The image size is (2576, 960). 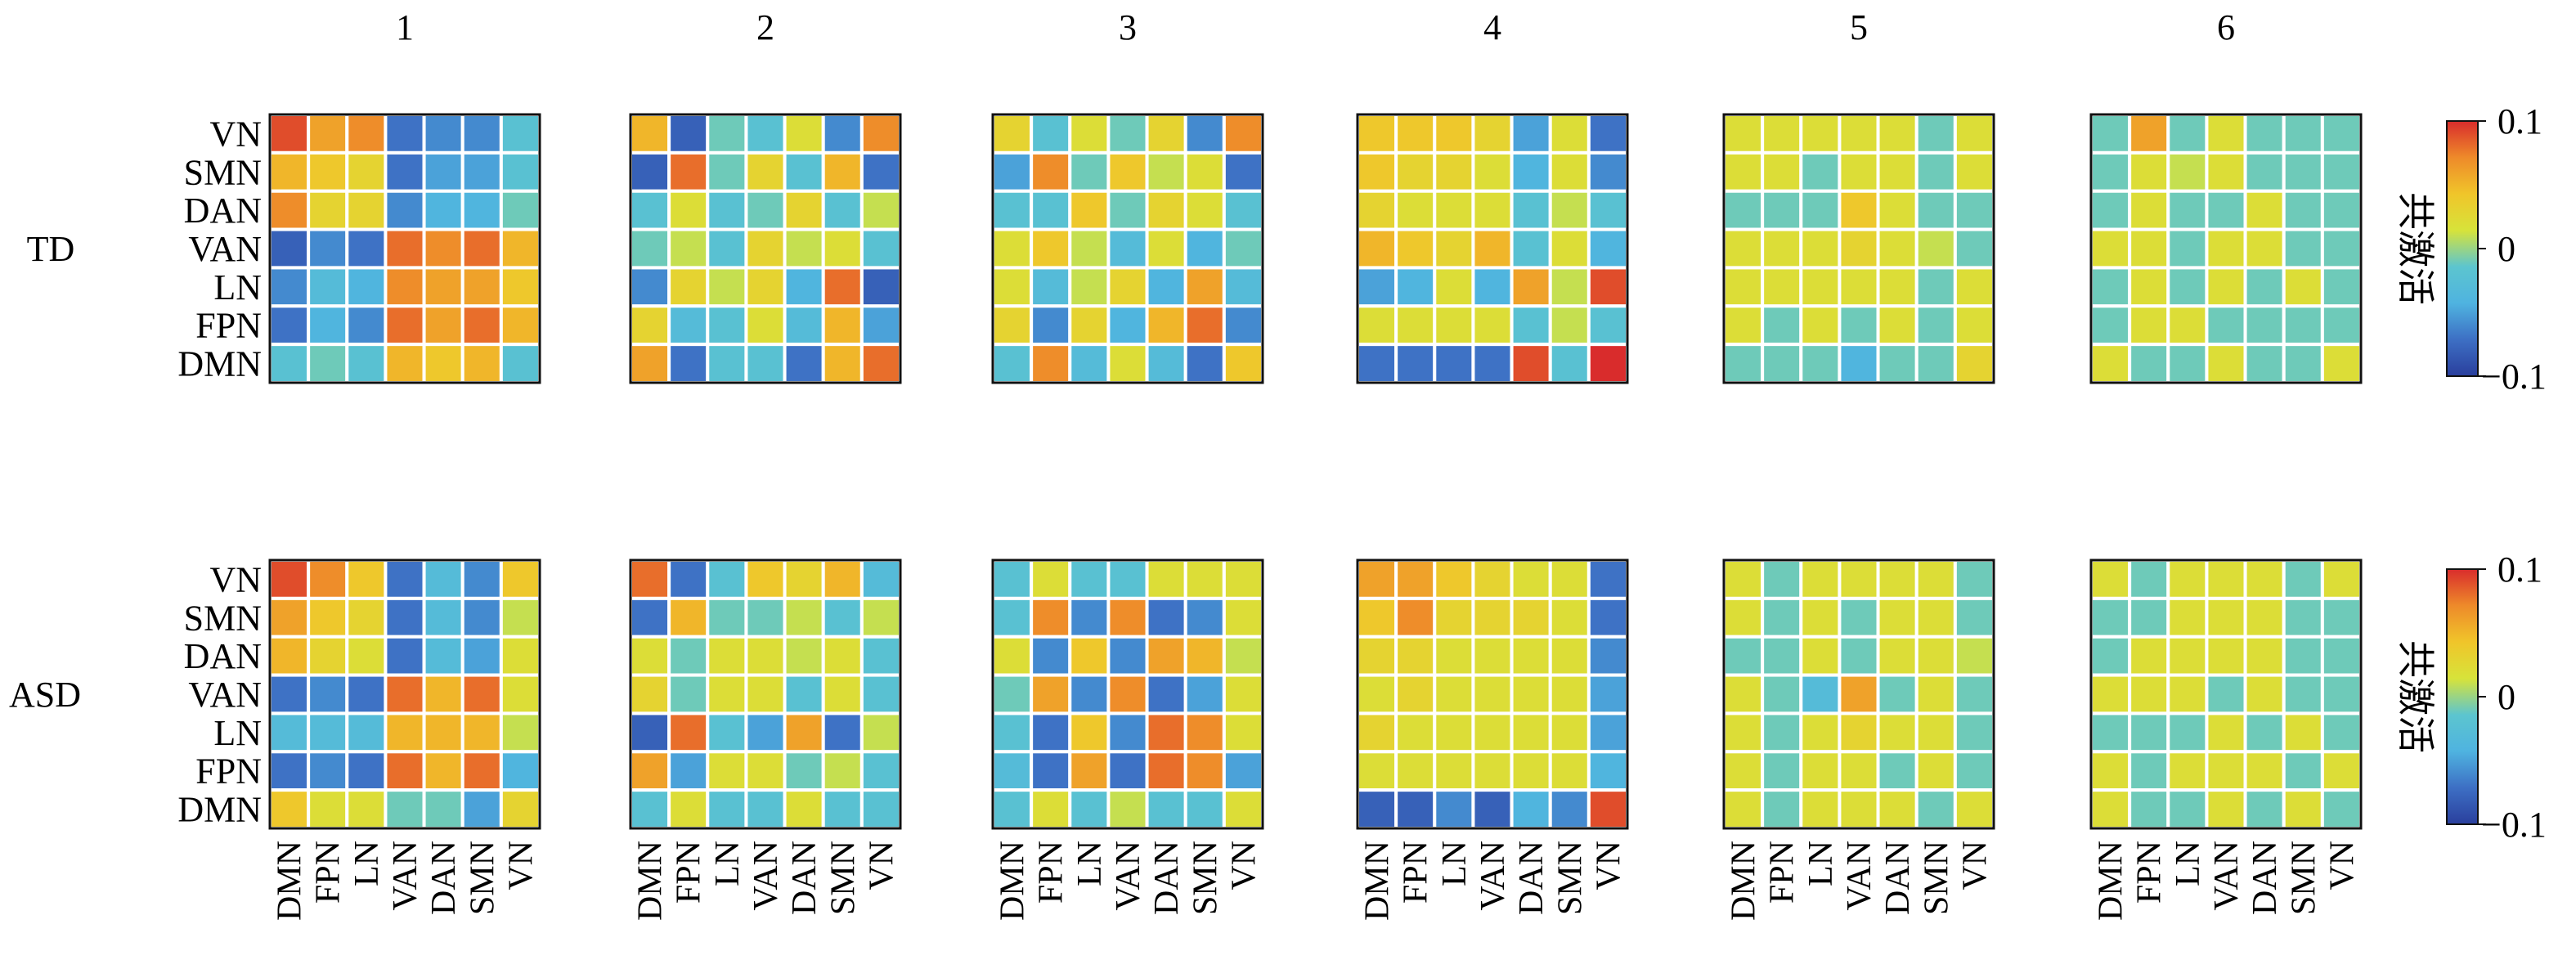 I want to click on row-label-fpn: FPN, so click(x=228, y=326).